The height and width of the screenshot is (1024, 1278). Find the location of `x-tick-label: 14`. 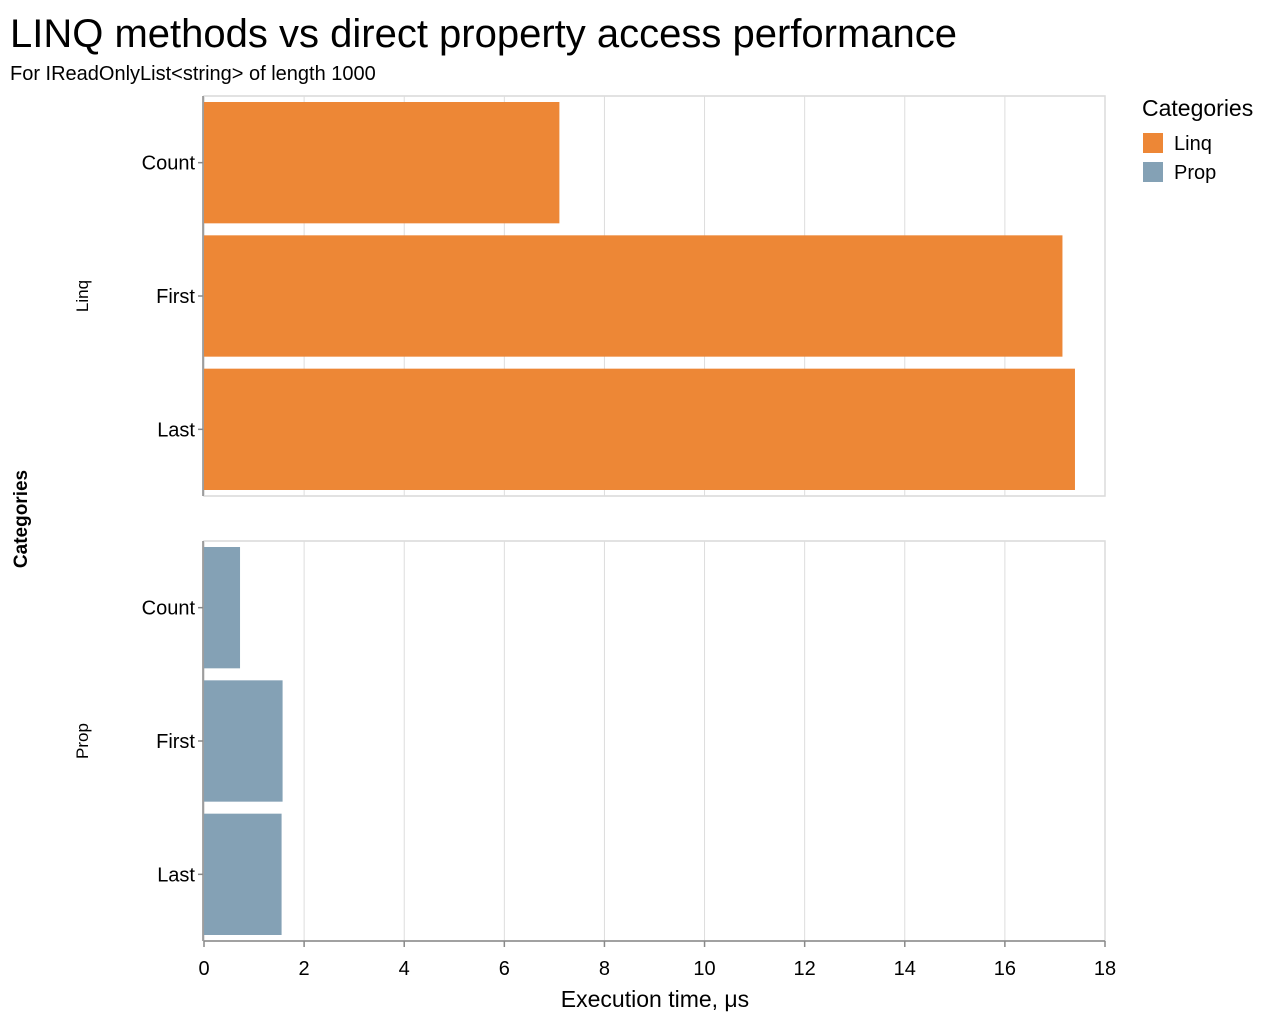

x-tick-label: 14 is located at coordinates (905, 969).